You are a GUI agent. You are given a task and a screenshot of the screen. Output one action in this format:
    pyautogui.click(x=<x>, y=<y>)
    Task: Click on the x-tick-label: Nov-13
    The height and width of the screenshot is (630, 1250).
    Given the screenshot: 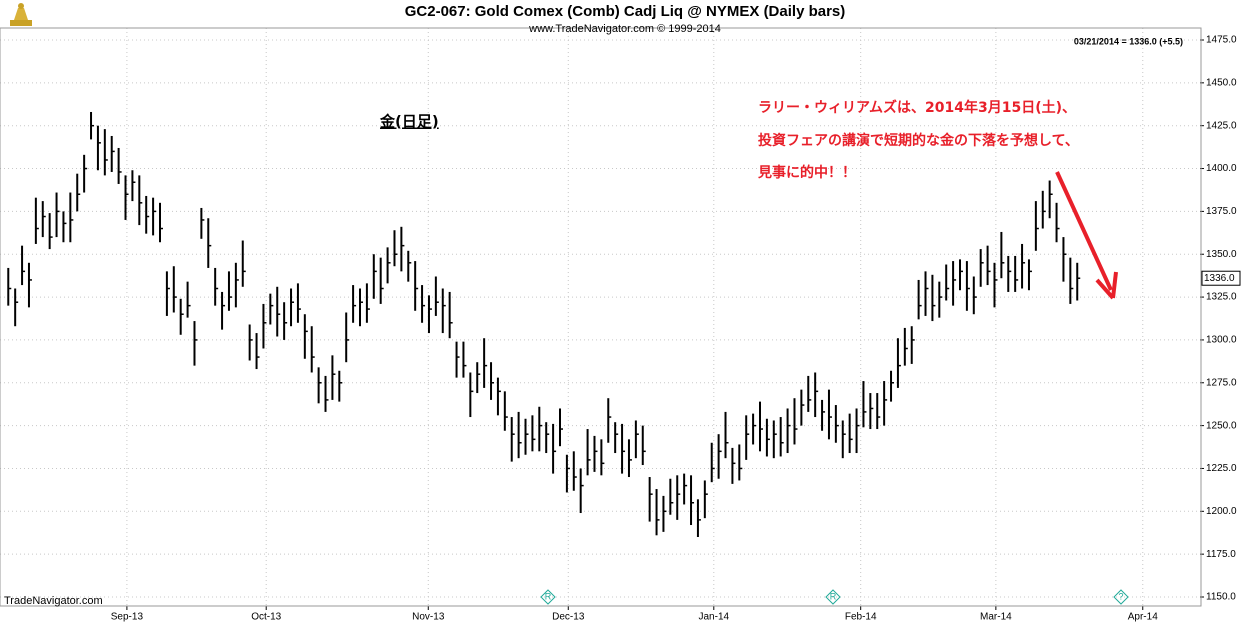 What is the action you would take?
    pyautogui.click(x=428, y=617)
    